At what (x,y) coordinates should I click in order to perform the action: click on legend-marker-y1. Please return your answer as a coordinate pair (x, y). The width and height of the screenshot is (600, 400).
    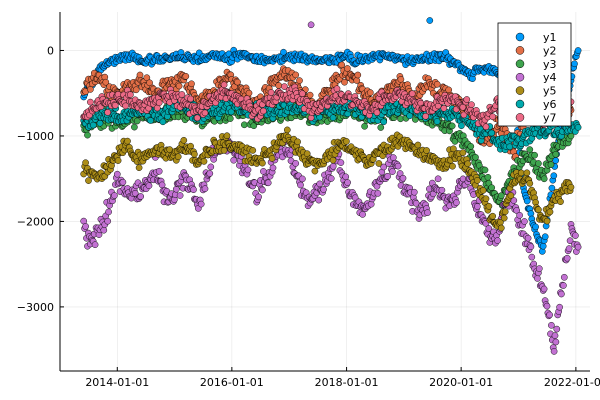
    Looking at the image, I should click on (520, 37).